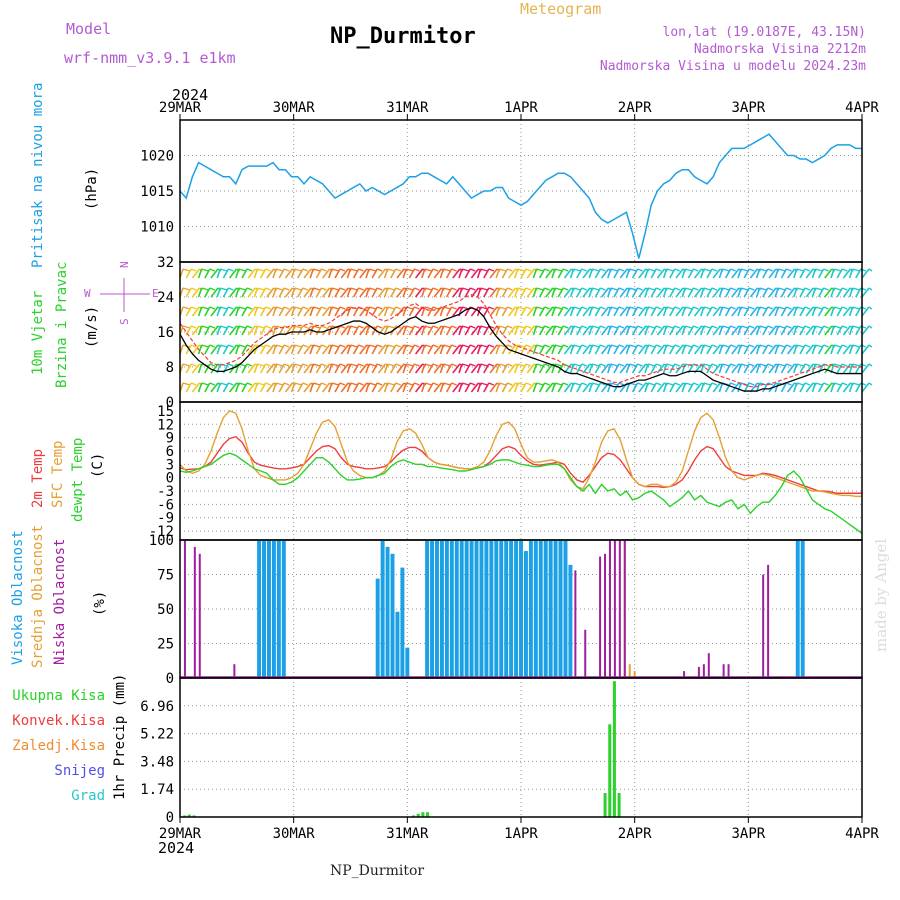  Describe the element at coordinates (176, 848) in the screenshot. I see `year-bottom: 2024` at that location.